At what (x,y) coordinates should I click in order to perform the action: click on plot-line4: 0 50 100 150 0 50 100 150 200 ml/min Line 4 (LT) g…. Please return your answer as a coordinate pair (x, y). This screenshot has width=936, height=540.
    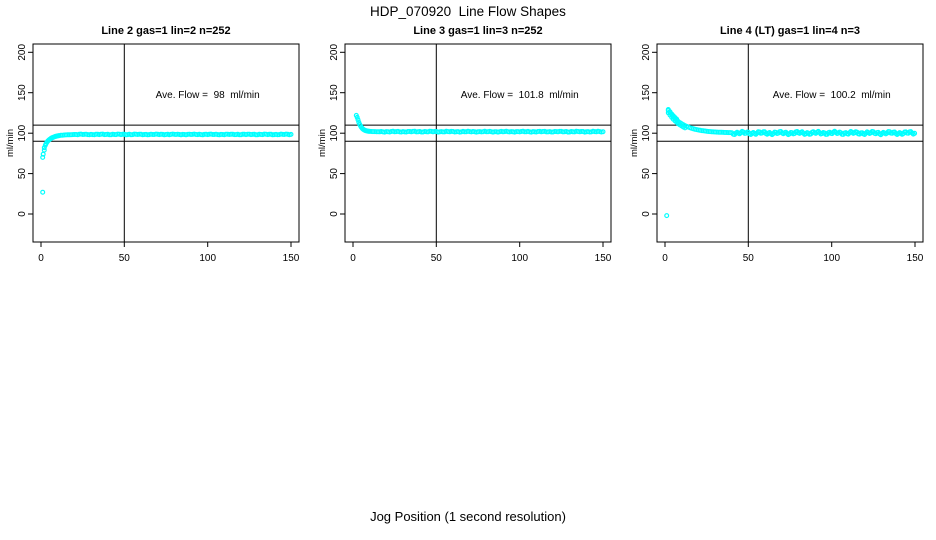
    Looking at the image, I should click on (776, 144).